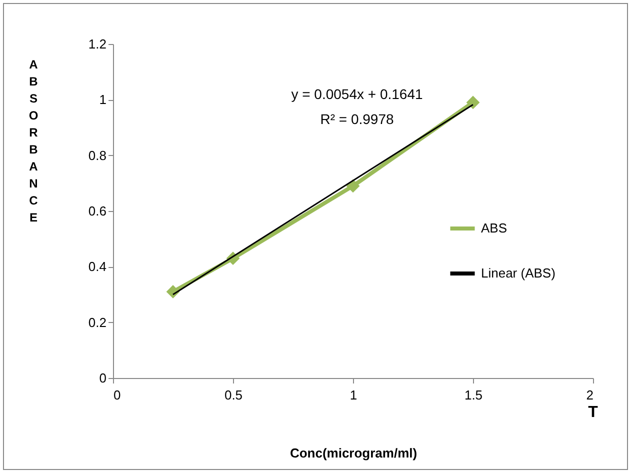  I want to click on y-tick-label: 0.8, so click(97, 155).